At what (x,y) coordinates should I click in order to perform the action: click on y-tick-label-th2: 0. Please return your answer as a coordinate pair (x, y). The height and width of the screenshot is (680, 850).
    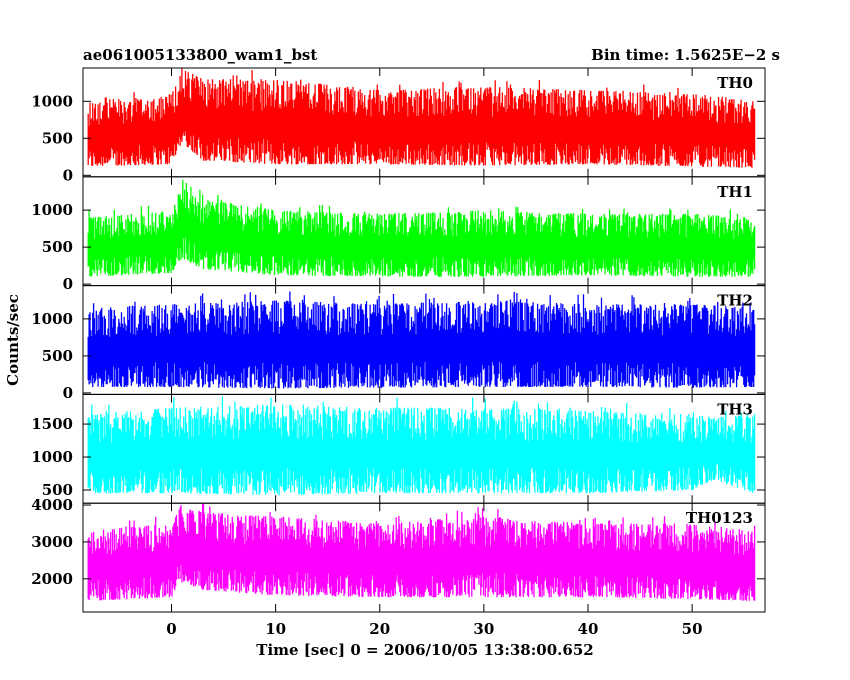
    Looking at the image, I should click on (68, 393).